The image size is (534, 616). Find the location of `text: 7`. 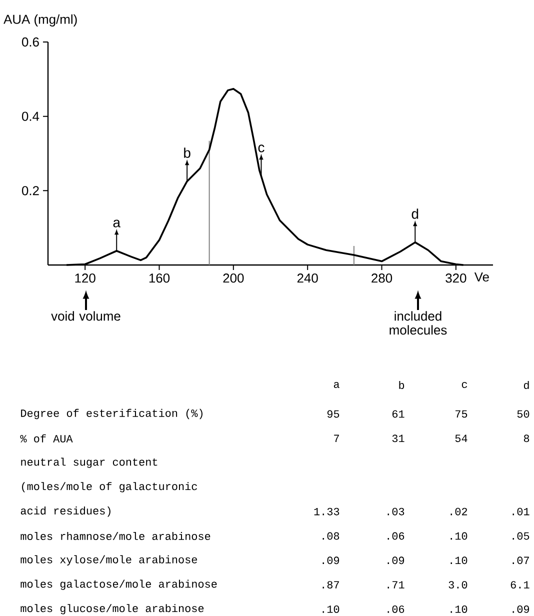

text: 7 is located at coordinates (336, 438).